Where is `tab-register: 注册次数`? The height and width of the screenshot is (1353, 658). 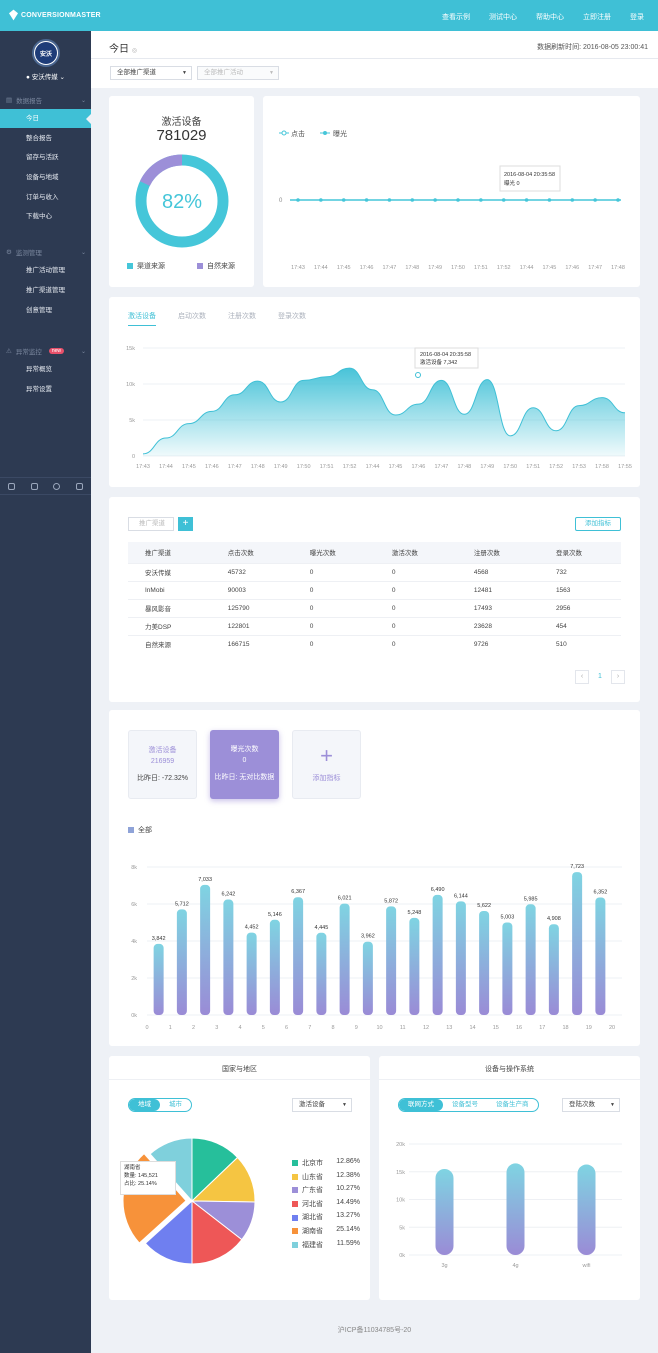 tab-register: 注册次数 is located at coordinates (242, 316).